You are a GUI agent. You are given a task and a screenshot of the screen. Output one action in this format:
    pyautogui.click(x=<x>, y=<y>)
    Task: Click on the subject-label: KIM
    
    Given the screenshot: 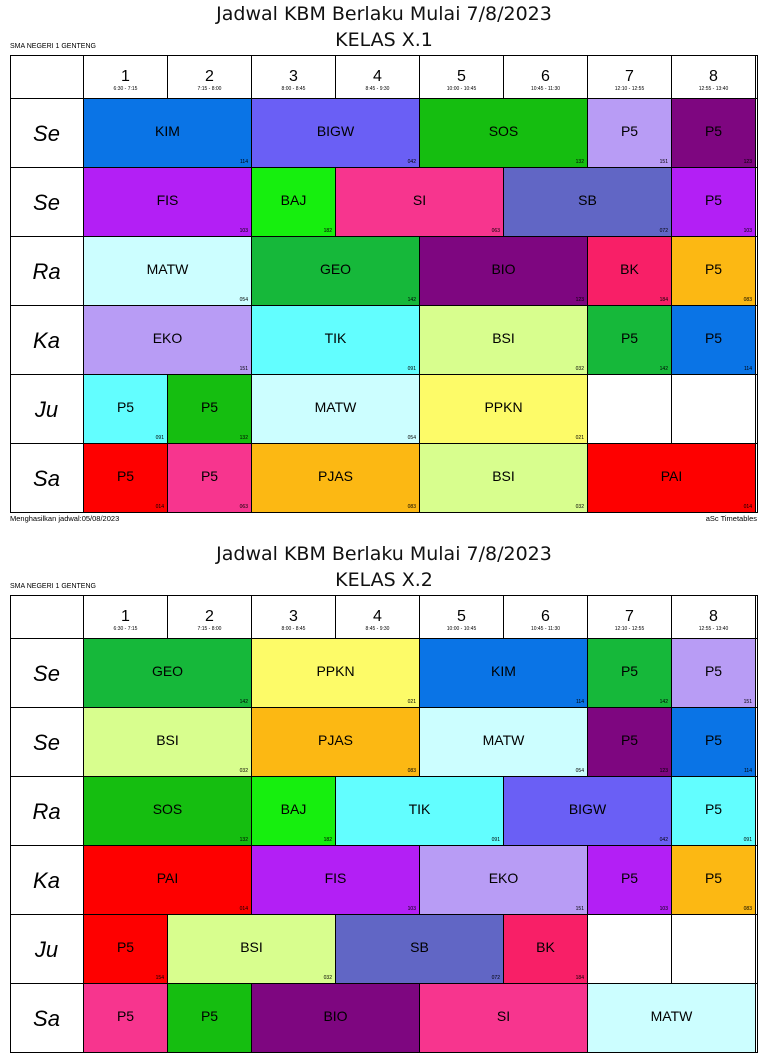 What is the action you would take?
    pyautogui.click(x=167, y=131)
    